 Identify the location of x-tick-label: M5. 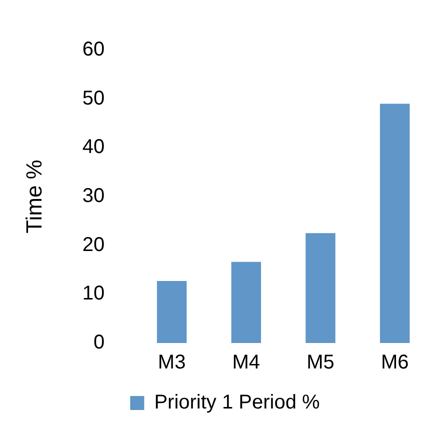
(320, 363).